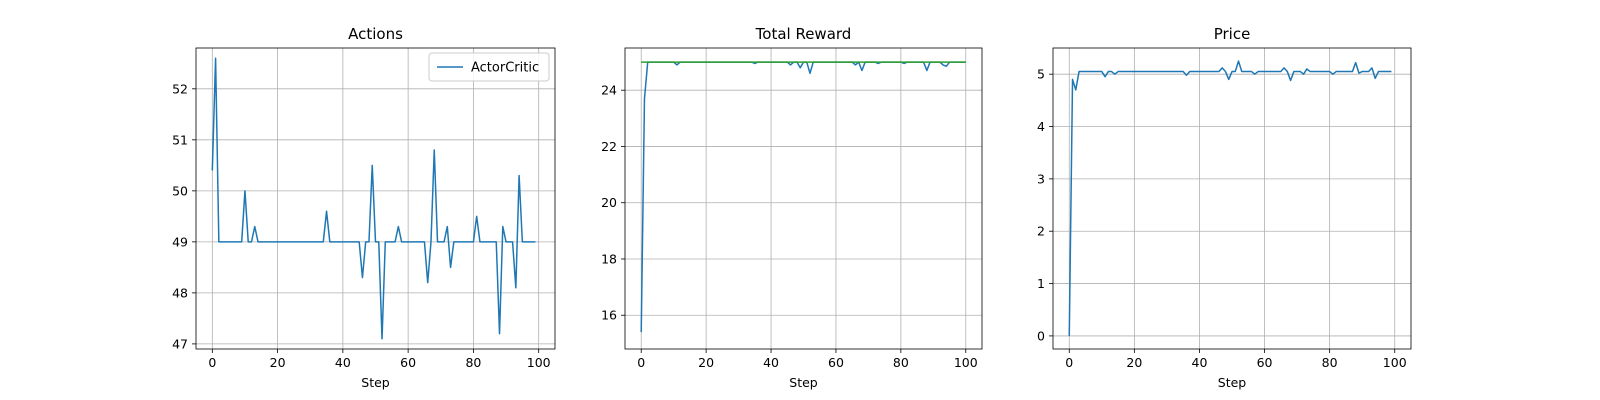 Image resolution: width=1600 pixels, height=400 pixels. I want to click on y-tick-label: 4, so click(1041, 126).